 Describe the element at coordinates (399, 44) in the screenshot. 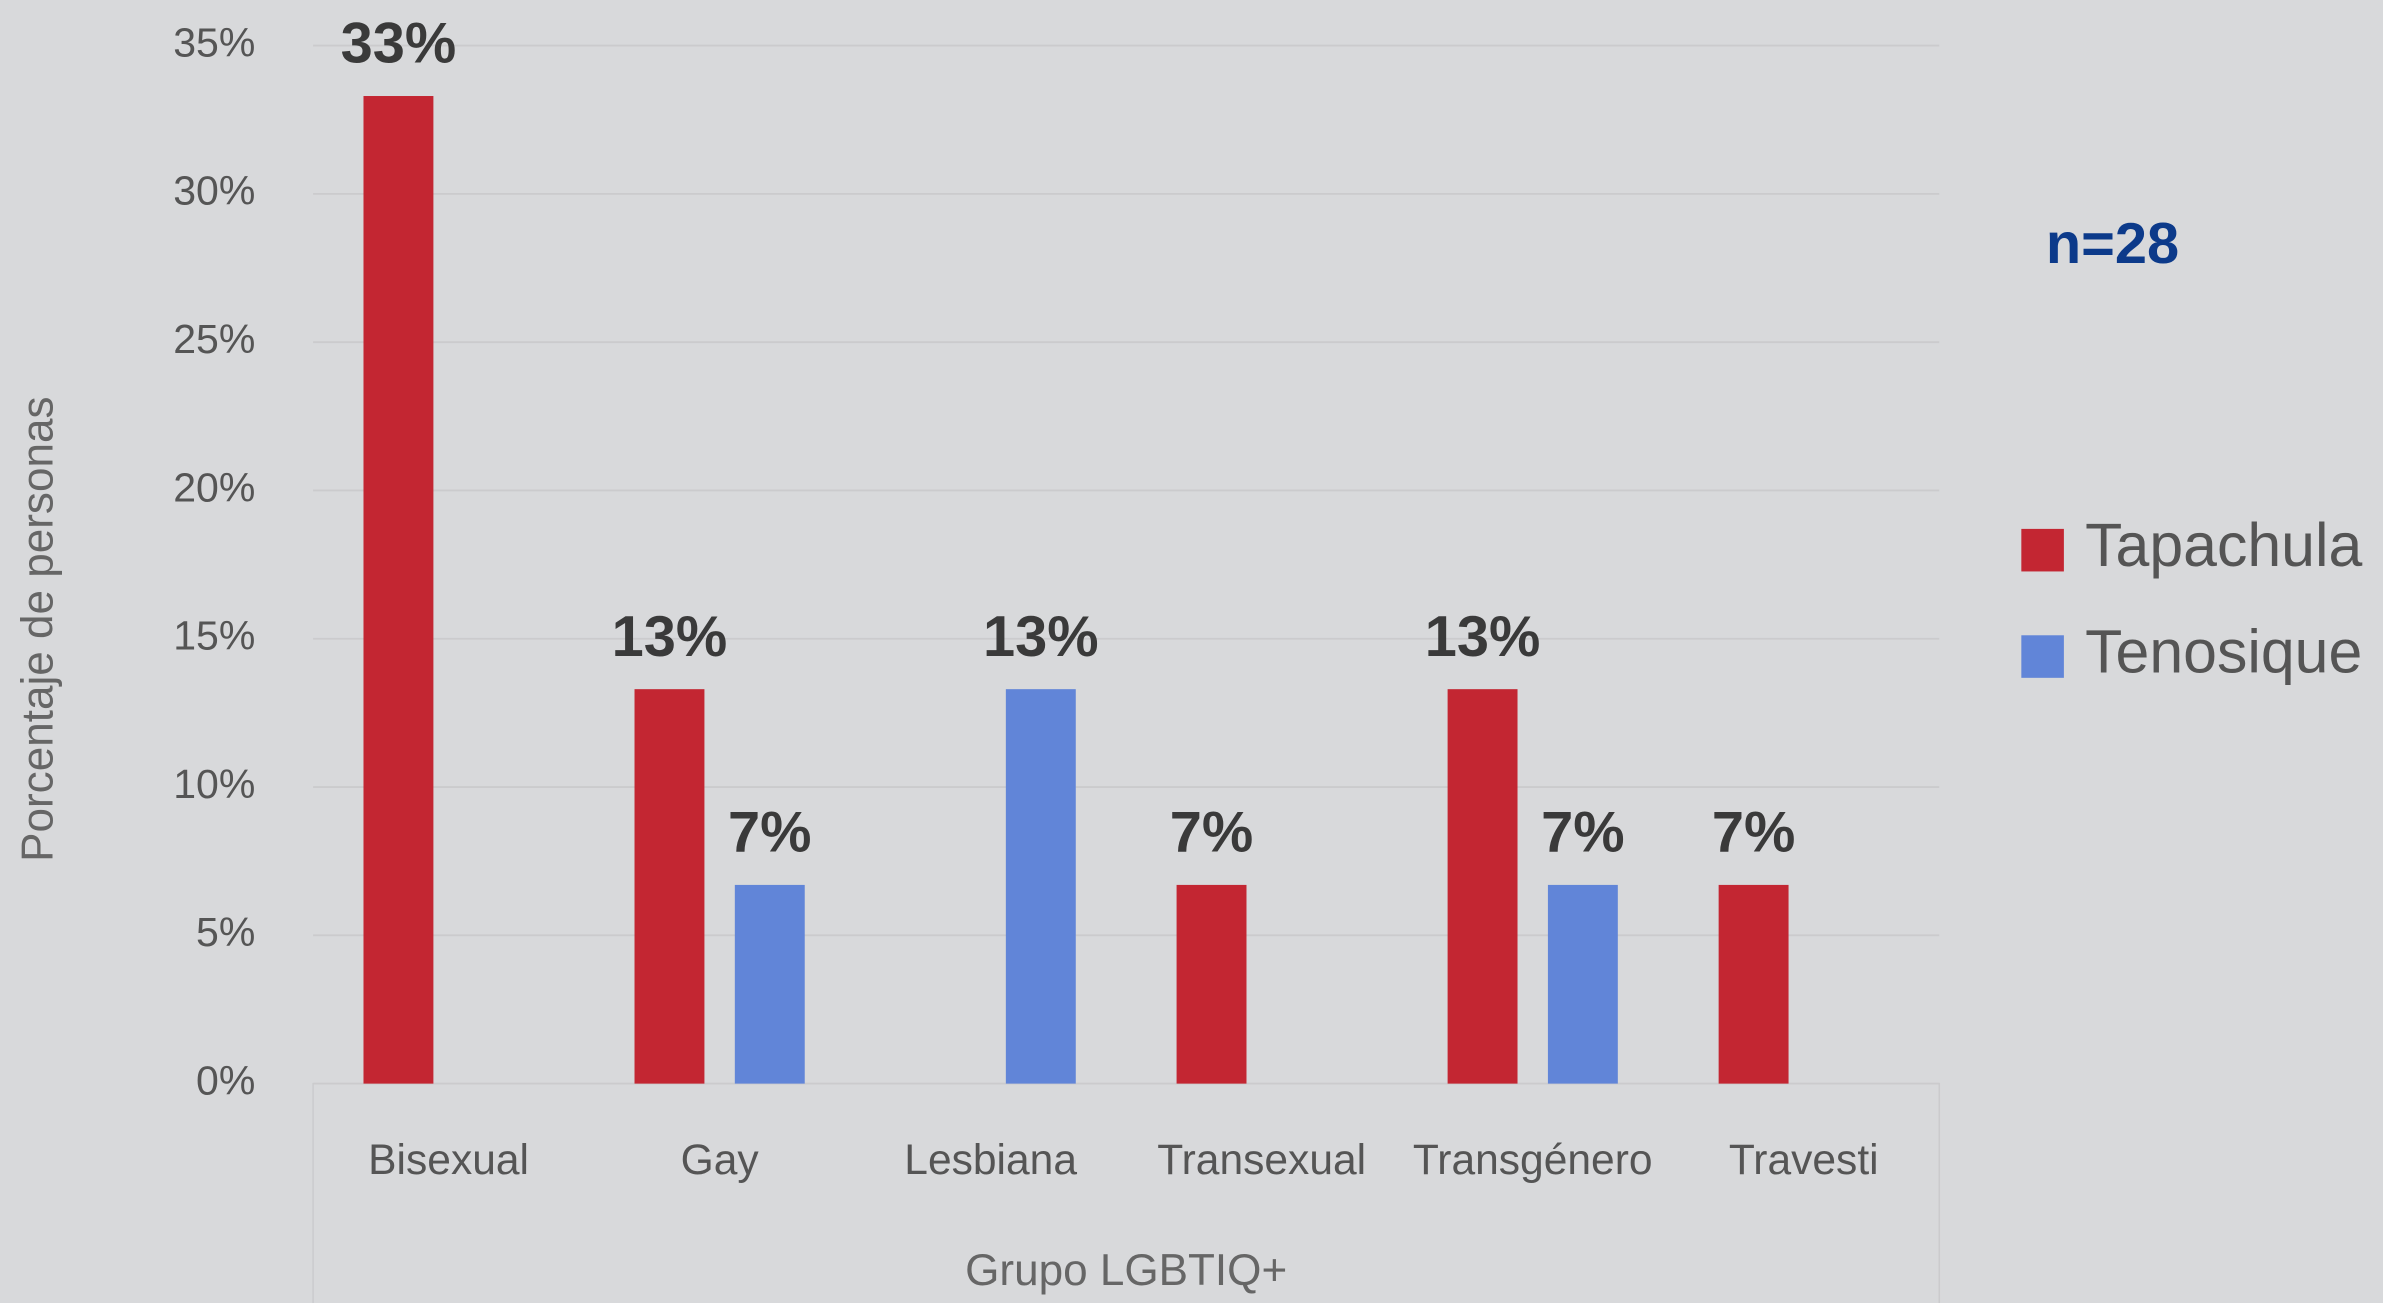

I see `data-label: 33%` at that location.